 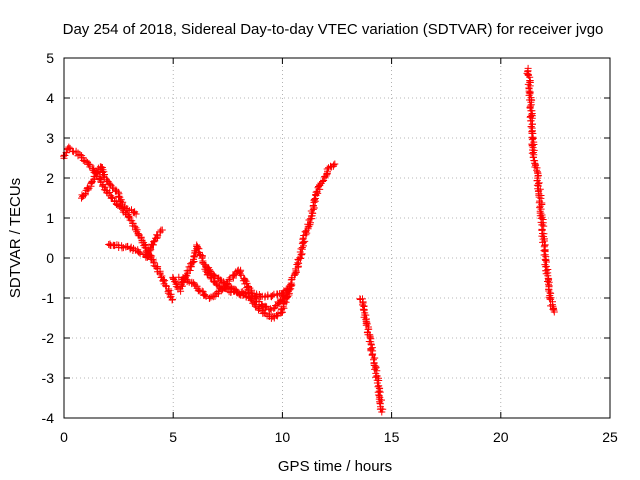 I want to click on y-tick-label: 5, so click(x=50, y=58).